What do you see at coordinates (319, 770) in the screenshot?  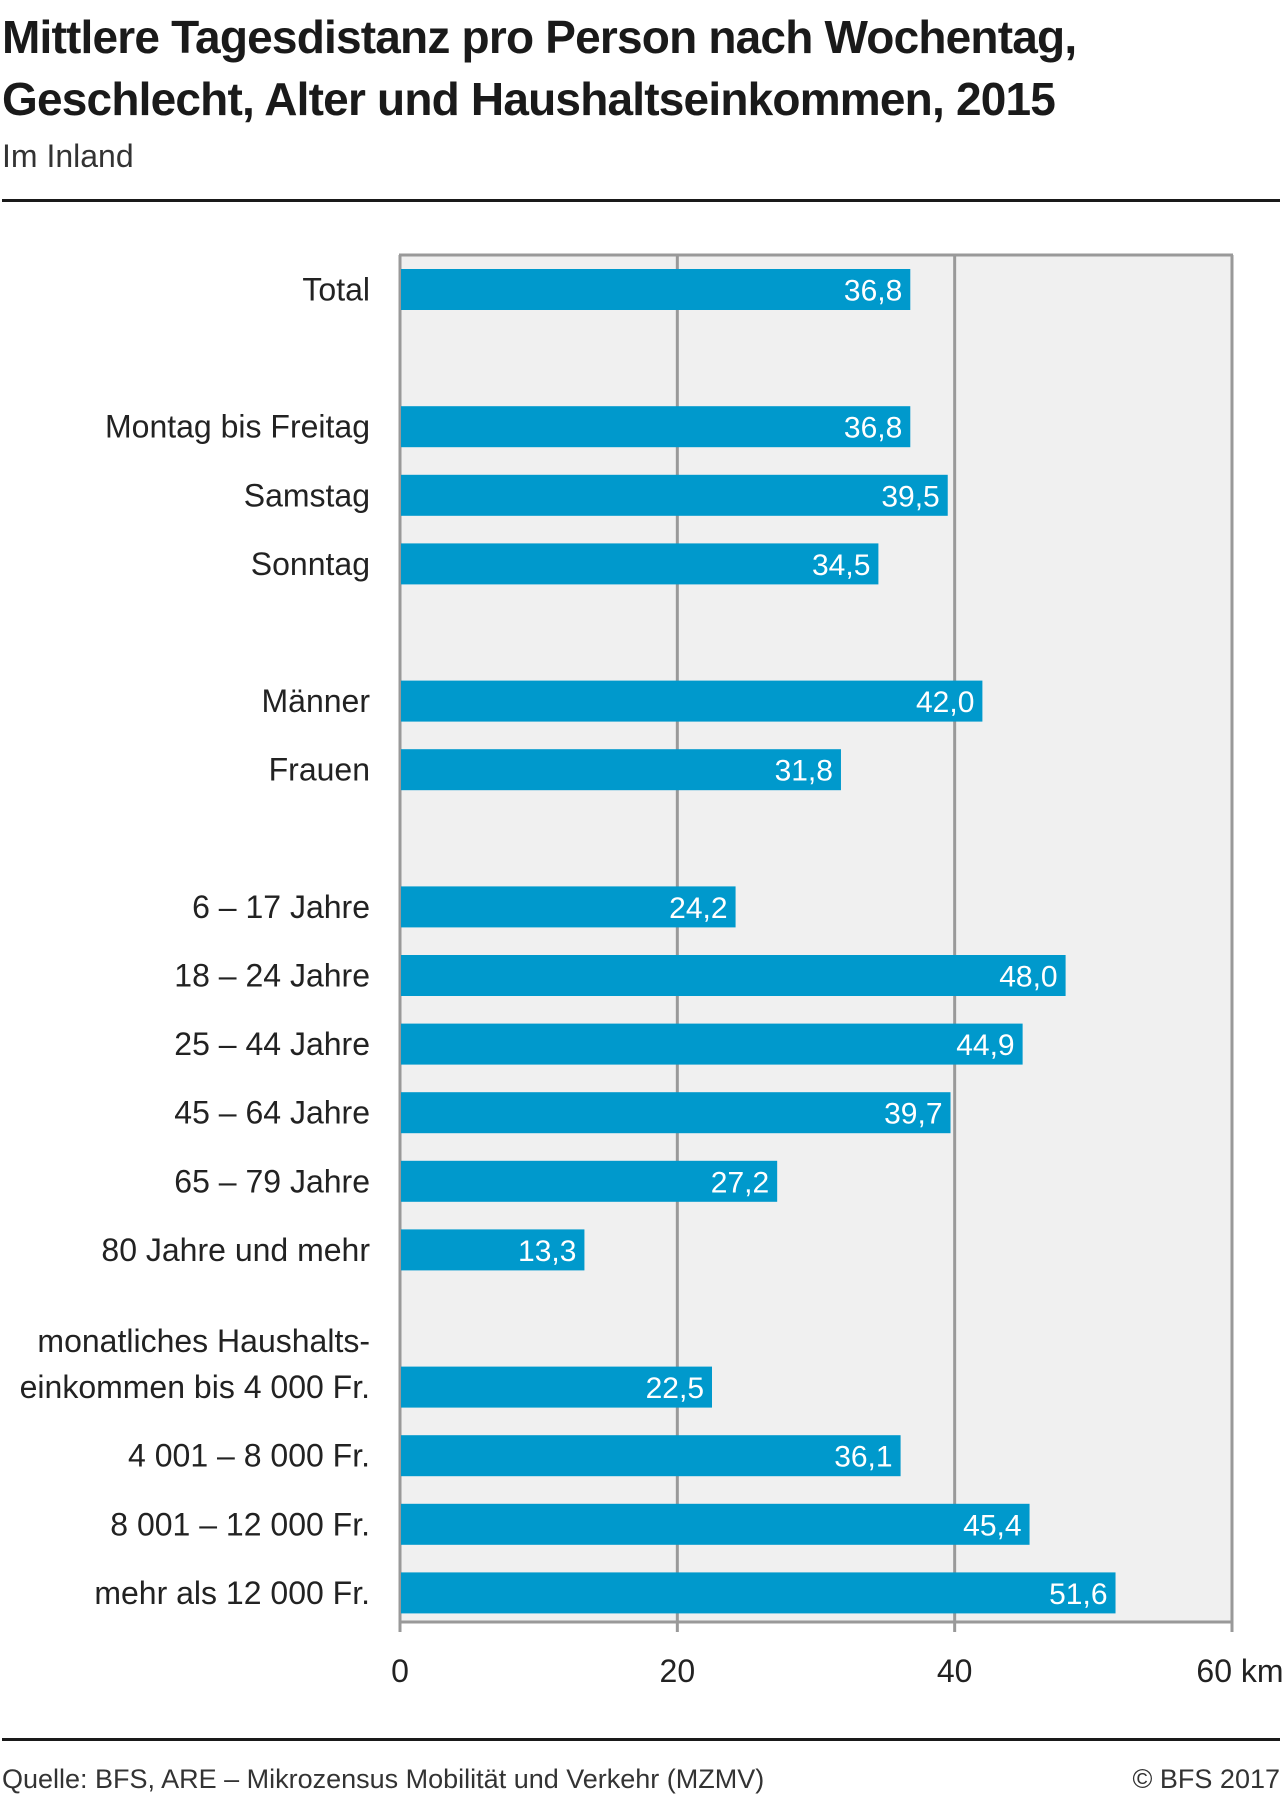 I see `category-label: Frauen` at bounding box center [319, 770].